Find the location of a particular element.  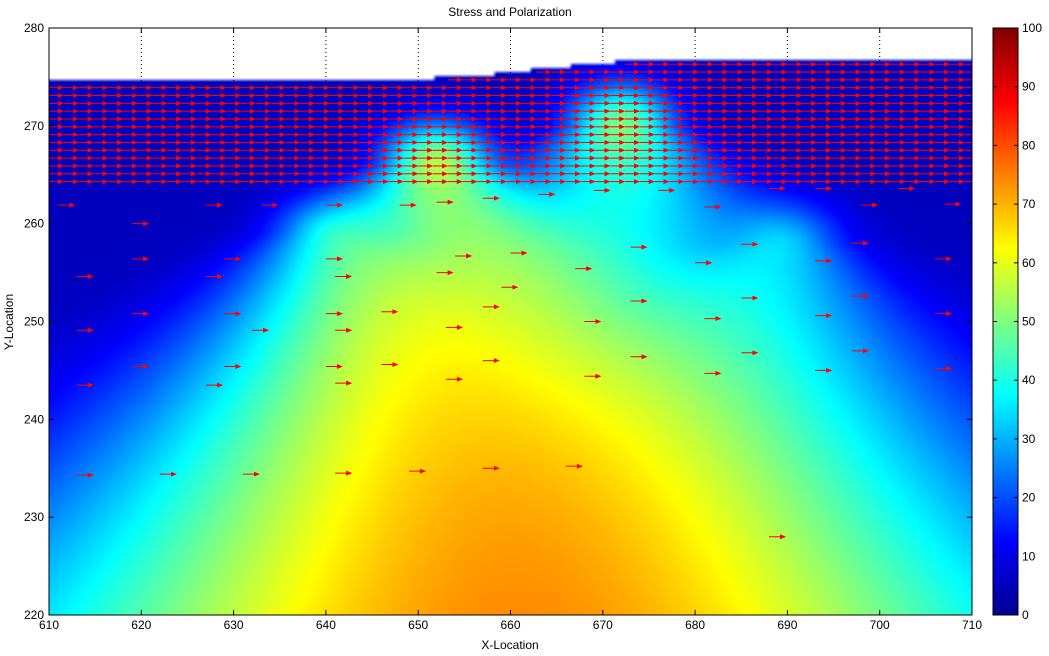

x-axis-label: X-Location is located at coordinates (509, 645).